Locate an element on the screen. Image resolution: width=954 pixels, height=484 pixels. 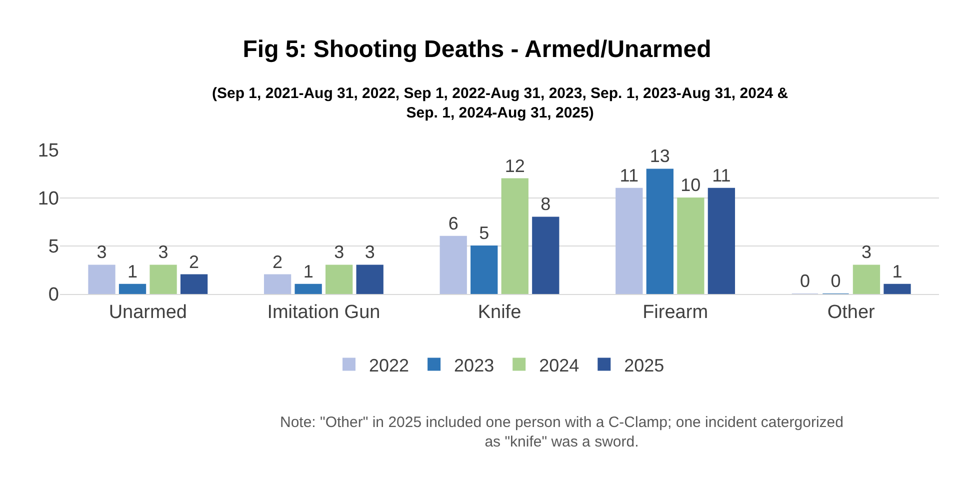
x-tick-label: Imitation Gun is located at coordinates (323, 312).